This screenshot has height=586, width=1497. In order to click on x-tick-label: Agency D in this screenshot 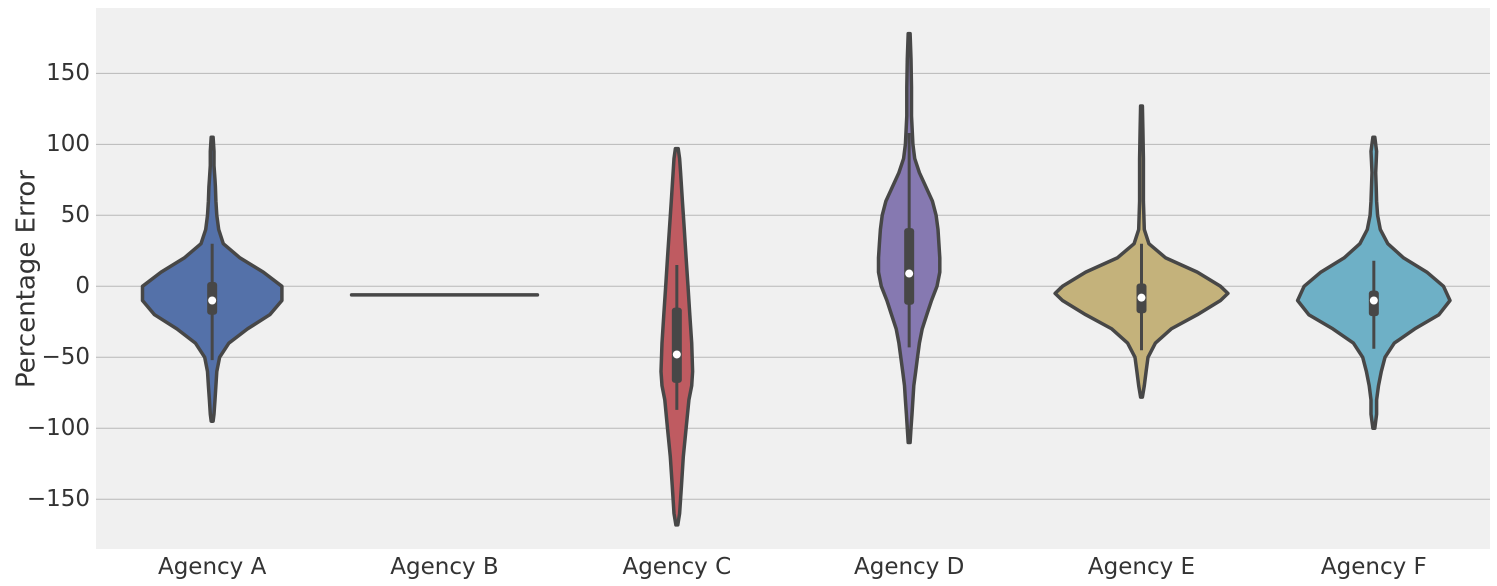, I will do `click(909, 567)`.